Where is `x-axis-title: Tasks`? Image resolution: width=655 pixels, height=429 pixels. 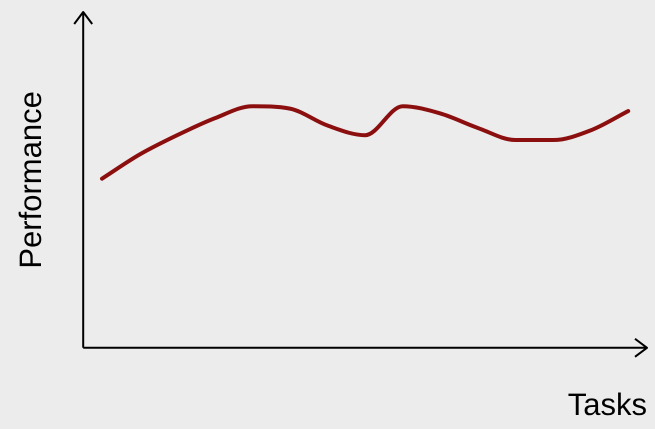
x-axis-title: Tasks is located at coordinates (607, 404).